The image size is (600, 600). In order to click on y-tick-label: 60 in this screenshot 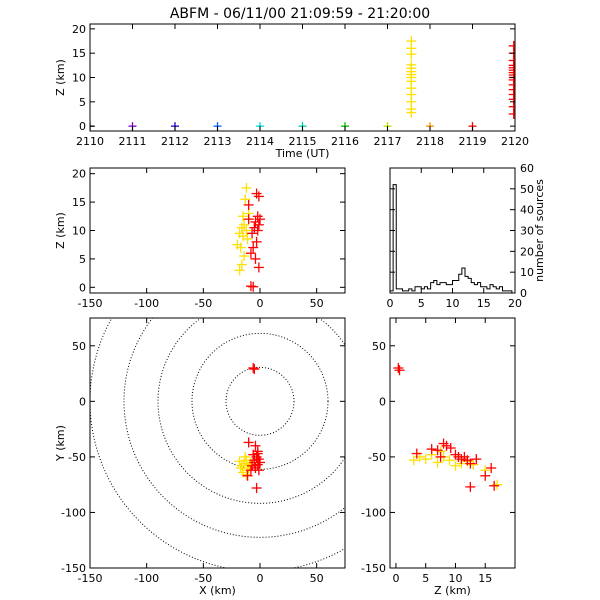, I will do `click(527, 168)`.